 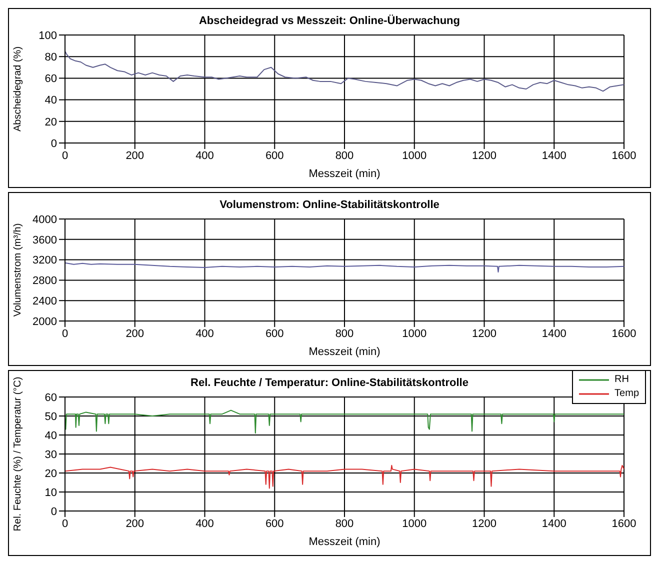 What do you see at coordinates (329, 21) in the screenshot?
I see `chart-title: Abscheidegrad vs Messzeit: Online-Überwachung` at bounding box center [329, 21].